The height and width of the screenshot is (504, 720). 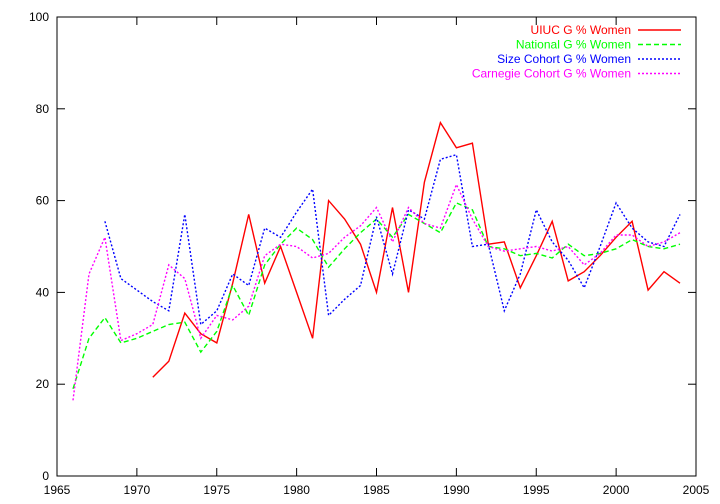 I want to click on x-tick-label: 2005, so click(x=696, y=490).